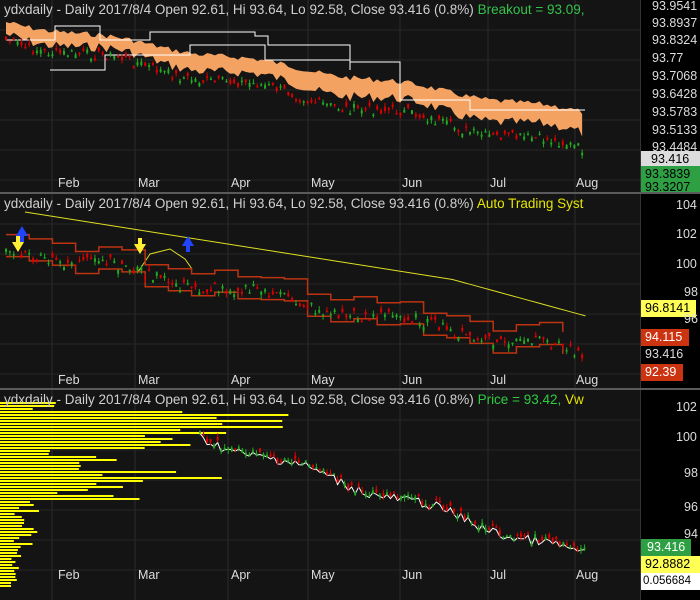 The height and width of the screenshot is (600, 700). Describe the element at coordinates (664, 354) in the screenshot. I see `close-price-label: 93.416` at that location.